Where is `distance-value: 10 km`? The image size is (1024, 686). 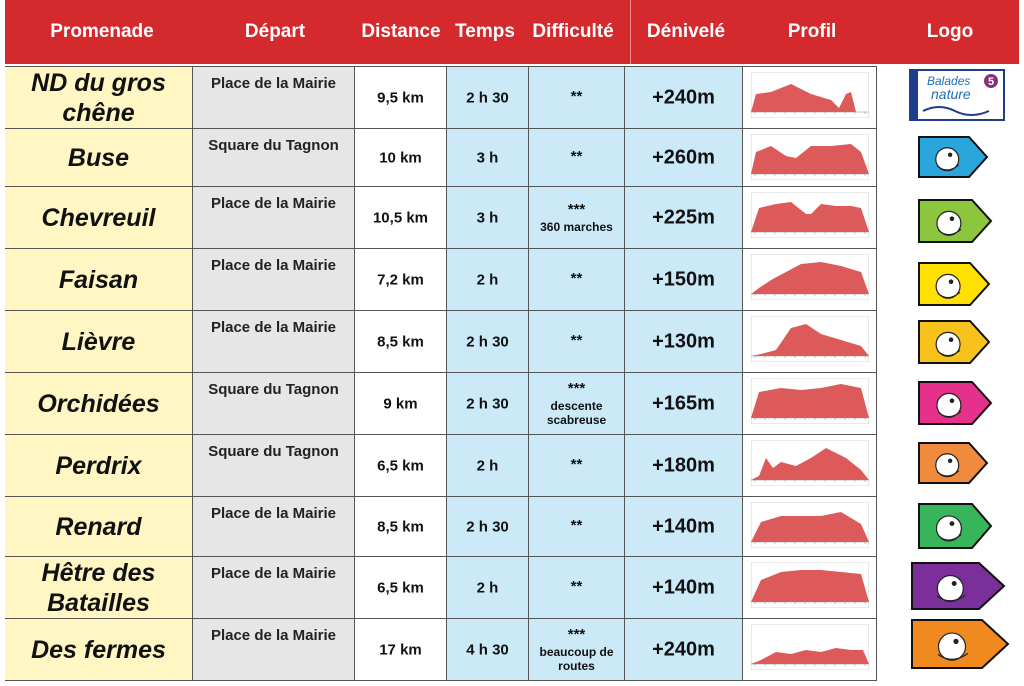
distance-value: 10 km is located at coordinates (400, 157).